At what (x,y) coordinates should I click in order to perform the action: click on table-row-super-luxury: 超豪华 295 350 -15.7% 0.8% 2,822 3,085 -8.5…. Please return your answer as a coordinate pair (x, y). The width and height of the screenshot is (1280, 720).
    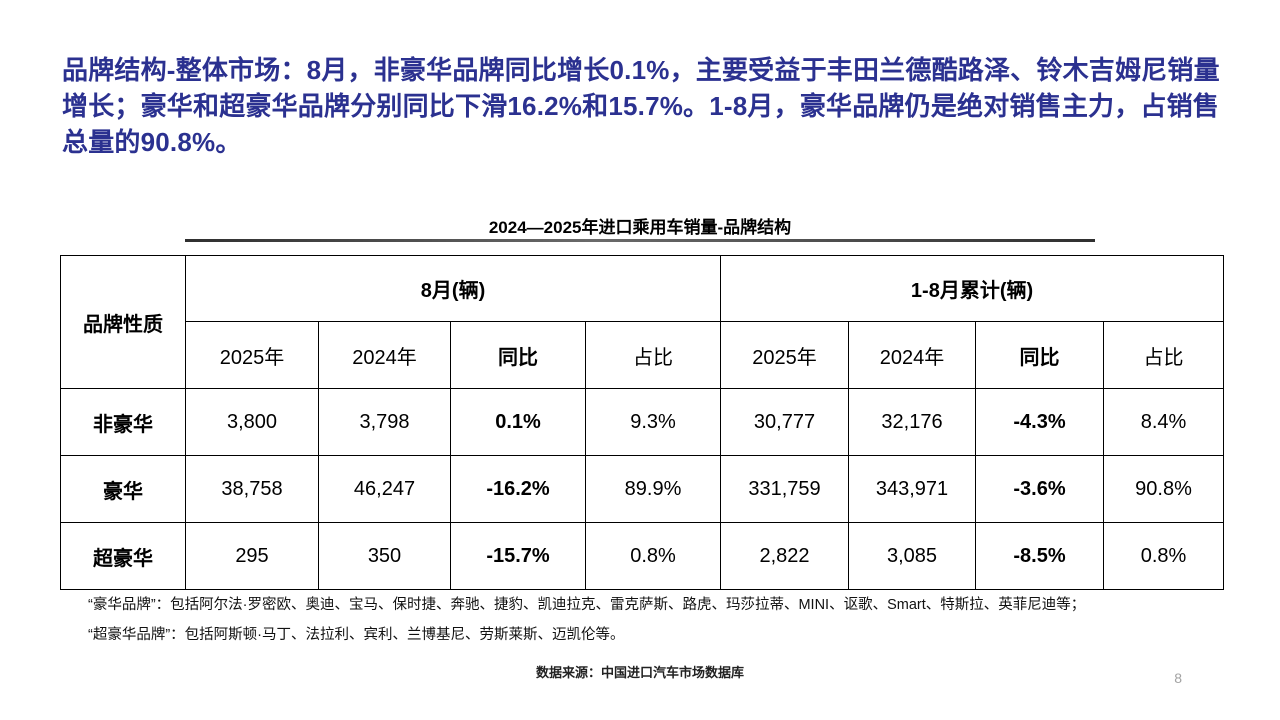
    Looking at the image, I should click on (642, 556).